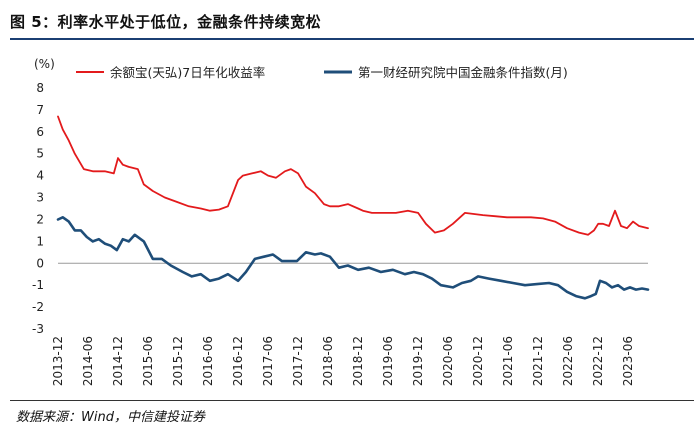  Describe the element at coordinates (352, 400) in the screenshot. I see `bottom-rule` at that location.